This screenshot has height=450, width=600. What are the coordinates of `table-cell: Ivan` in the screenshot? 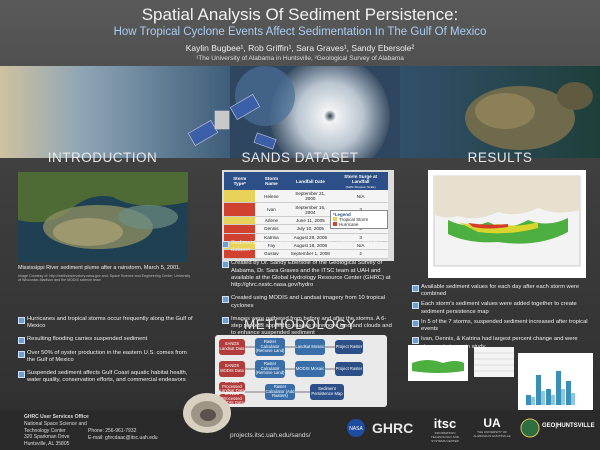 It's located at (271, 209).